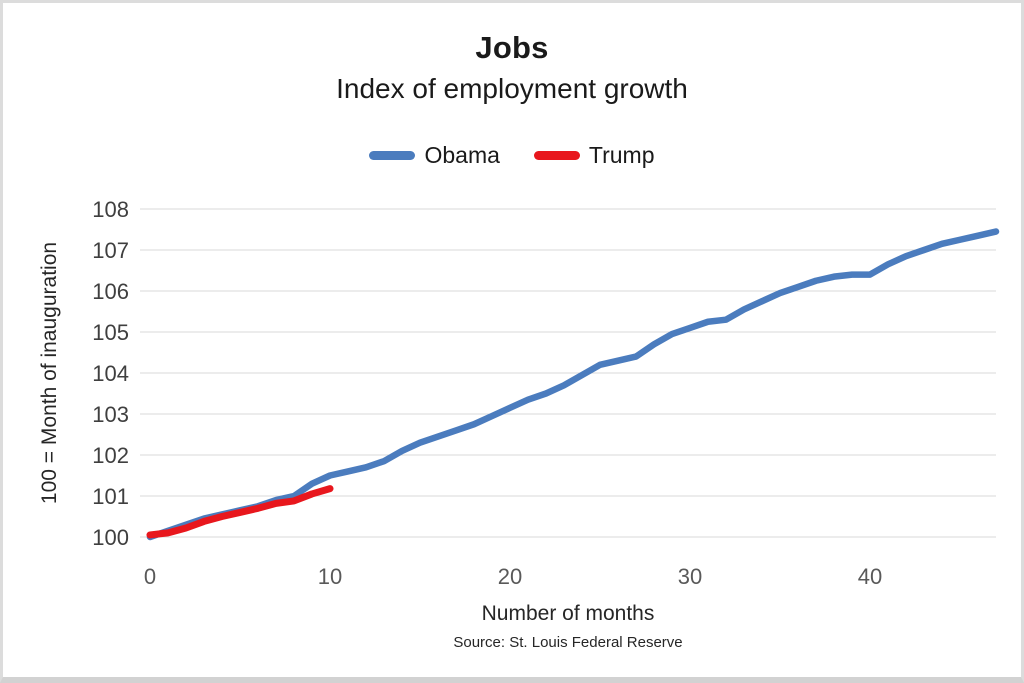 The width and height of the screenshot is (1024, 683). What do you see at coordinates (690, 576) in the screenshot?
I see `x-tick-label: 30` at bounding box center [690, 576].